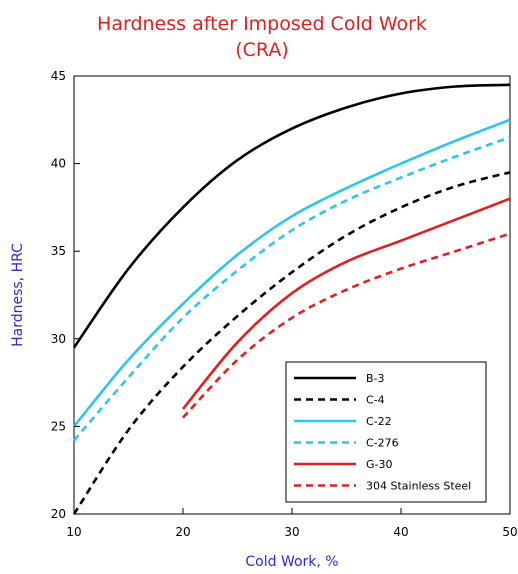 The height and width of the screenshot is (574, 518). I want to click on legend-label-g-30: G-30, so click(379, 464).